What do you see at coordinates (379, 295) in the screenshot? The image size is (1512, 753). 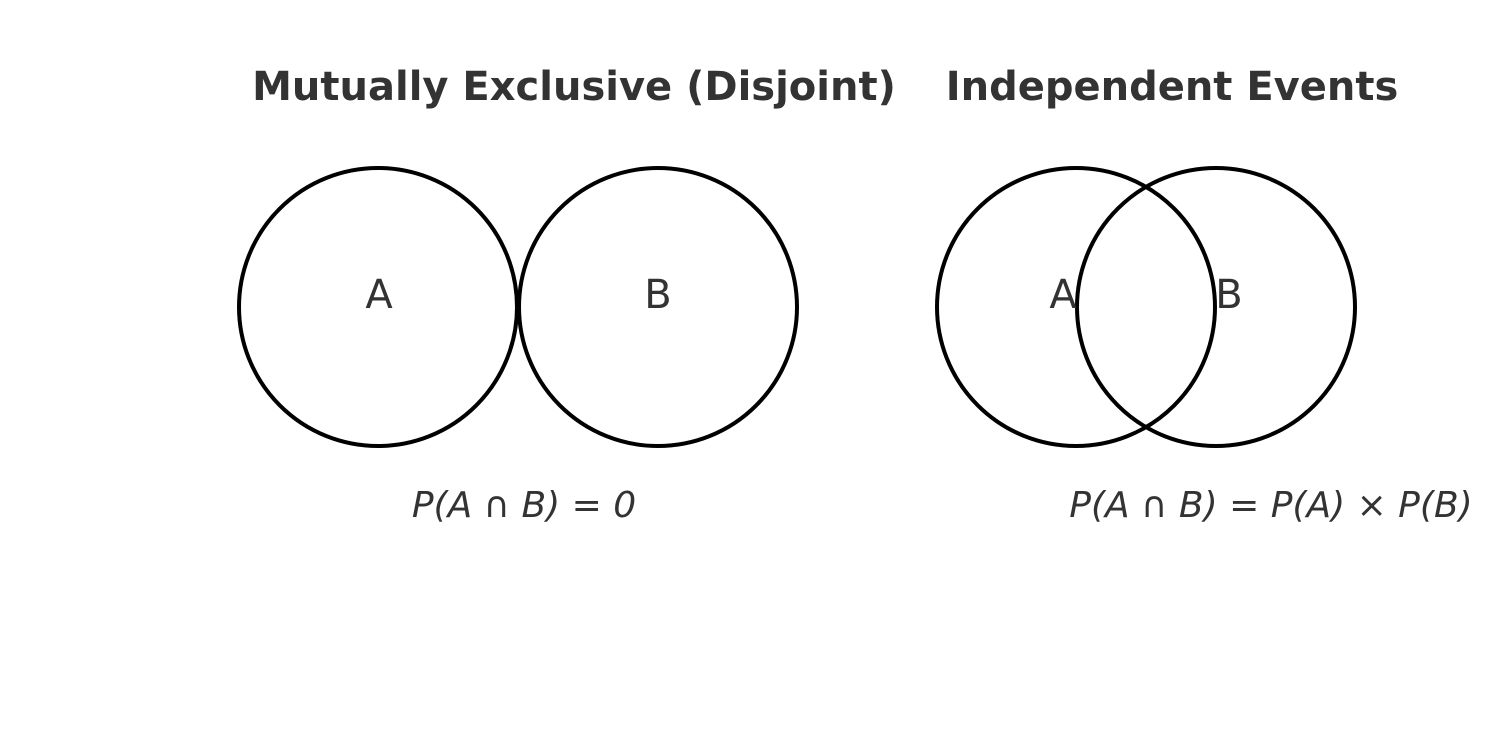 I see `disjoint-label-a: A` at bounding box center [379, 295].